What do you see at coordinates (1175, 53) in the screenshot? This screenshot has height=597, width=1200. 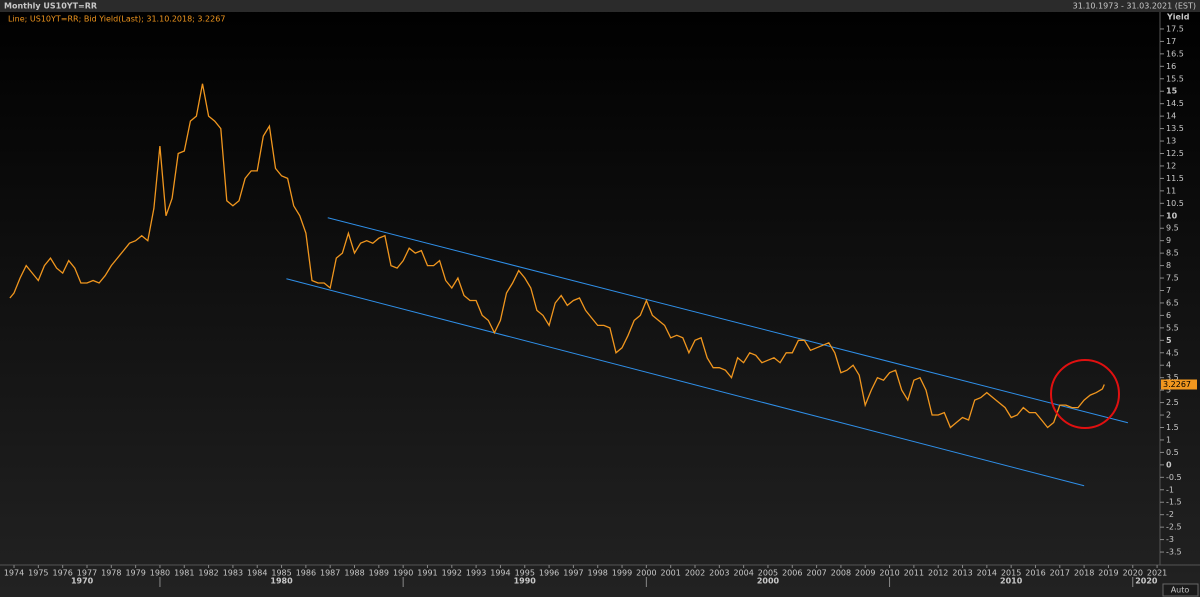 I see `y-tick-label: 16.5` at bounding box center [1175, 53].